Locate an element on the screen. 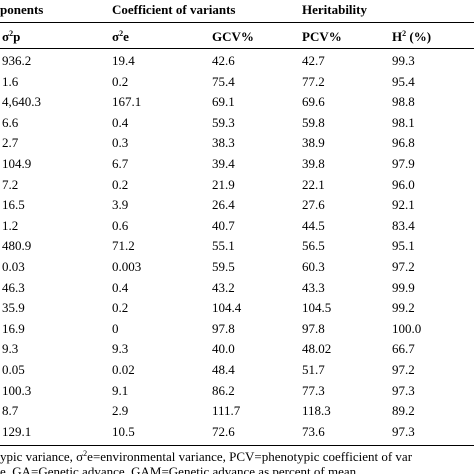 The width and height of the screenshot is (474, 474). table-cell: 95.1 is located at coordinates (403, 246).